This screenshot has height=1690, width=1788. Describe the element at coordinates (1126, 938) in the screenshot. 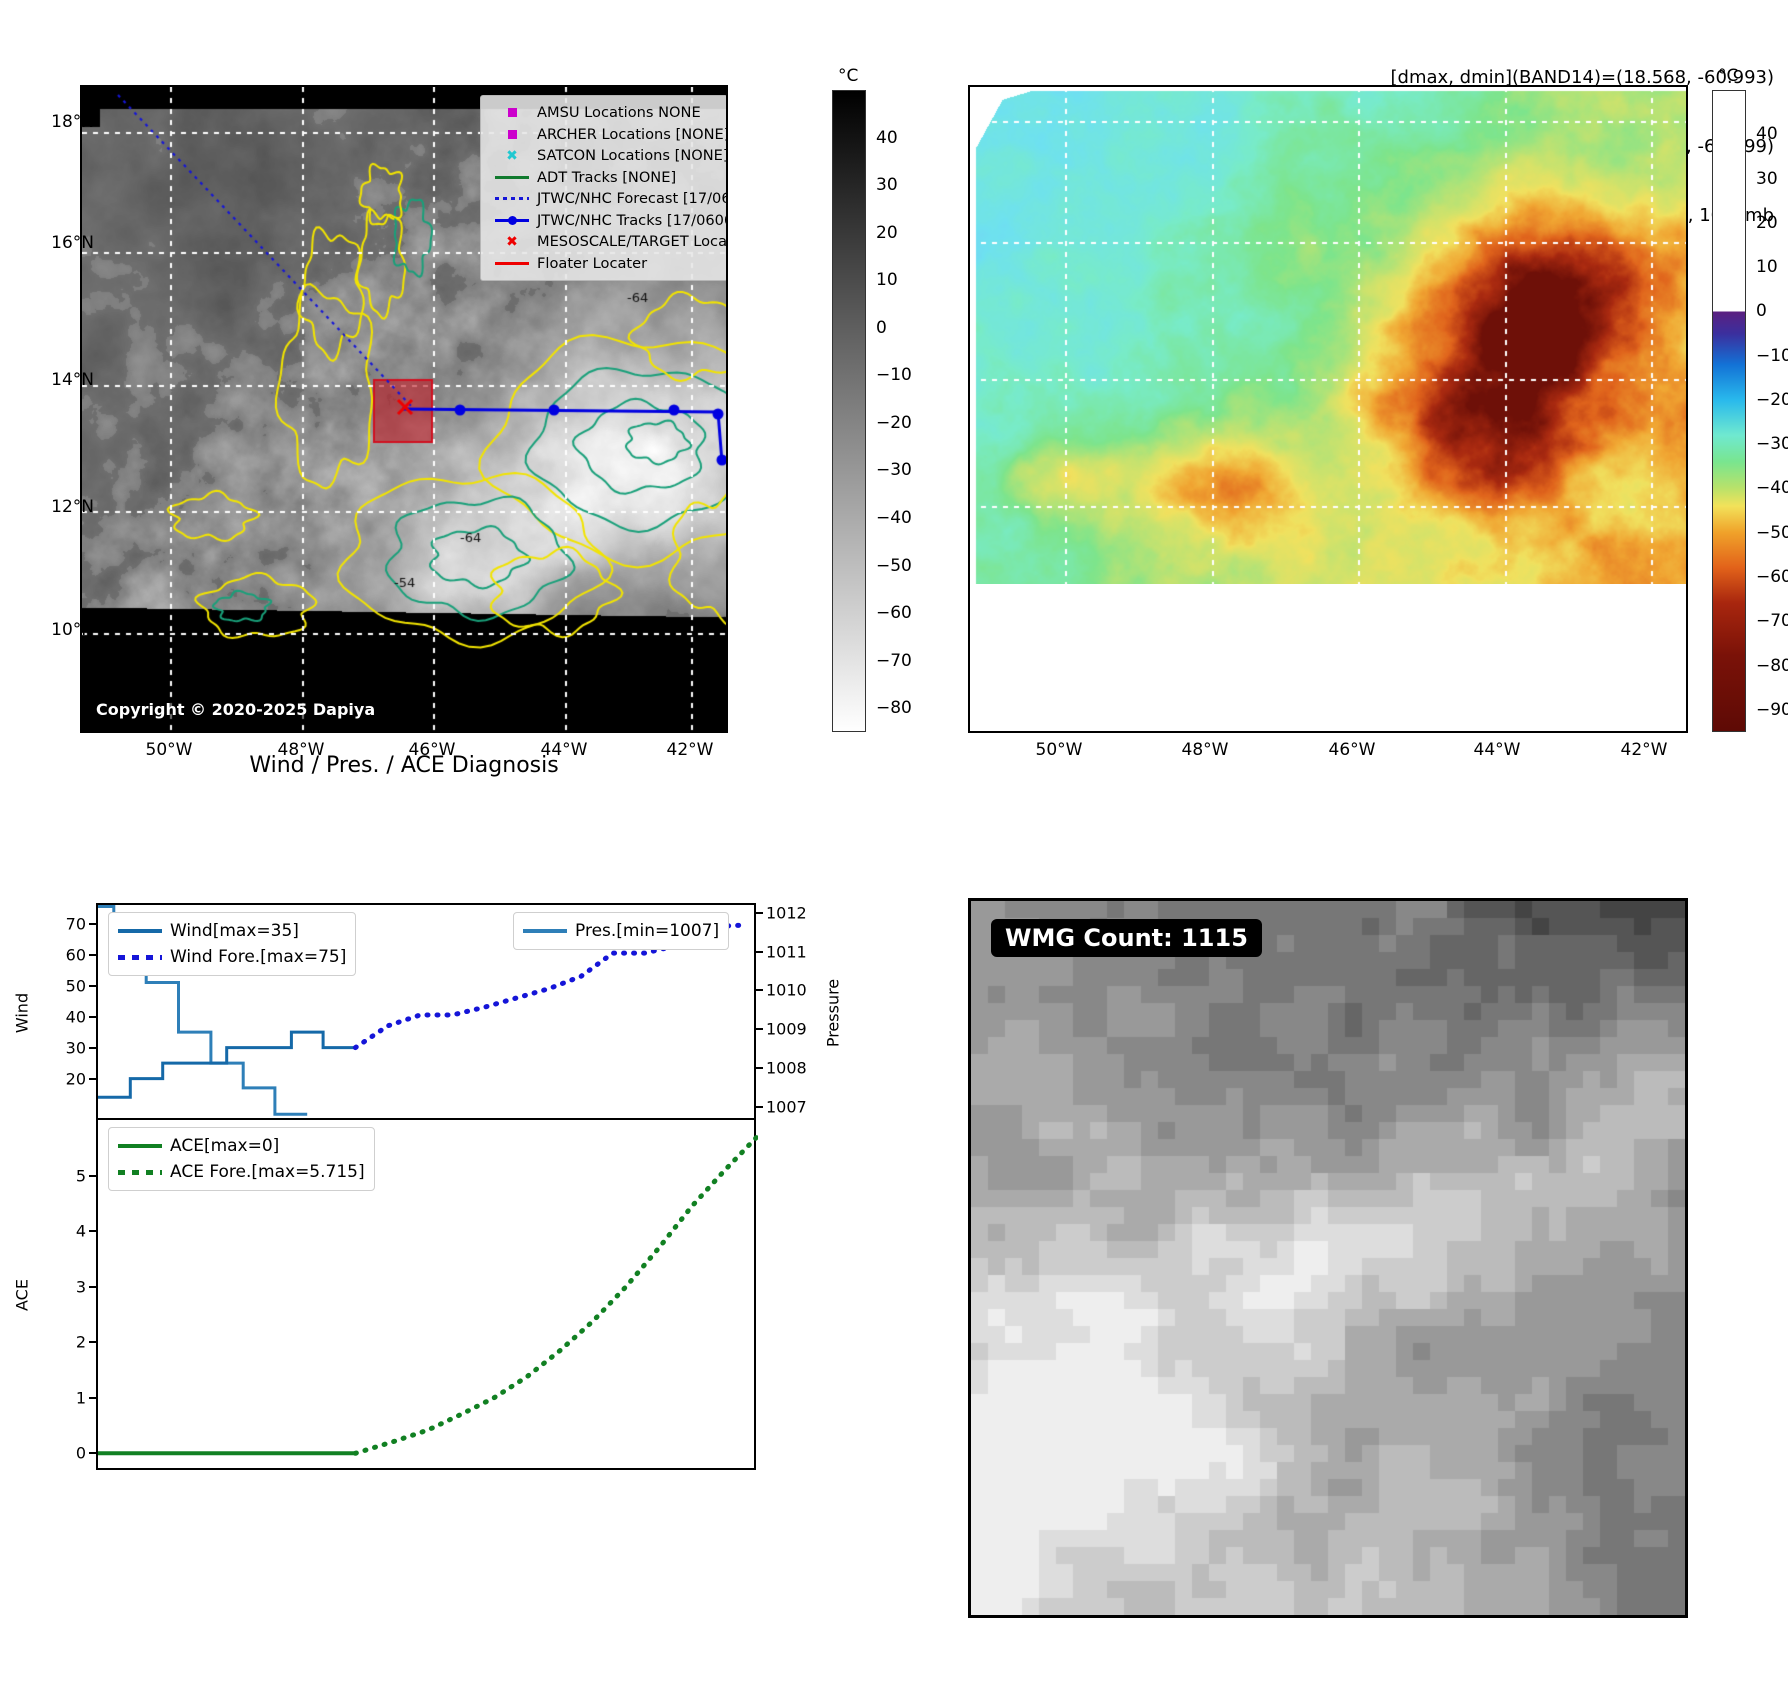

I see `wmg-count-badge: WMG Count: 1115` at that location.